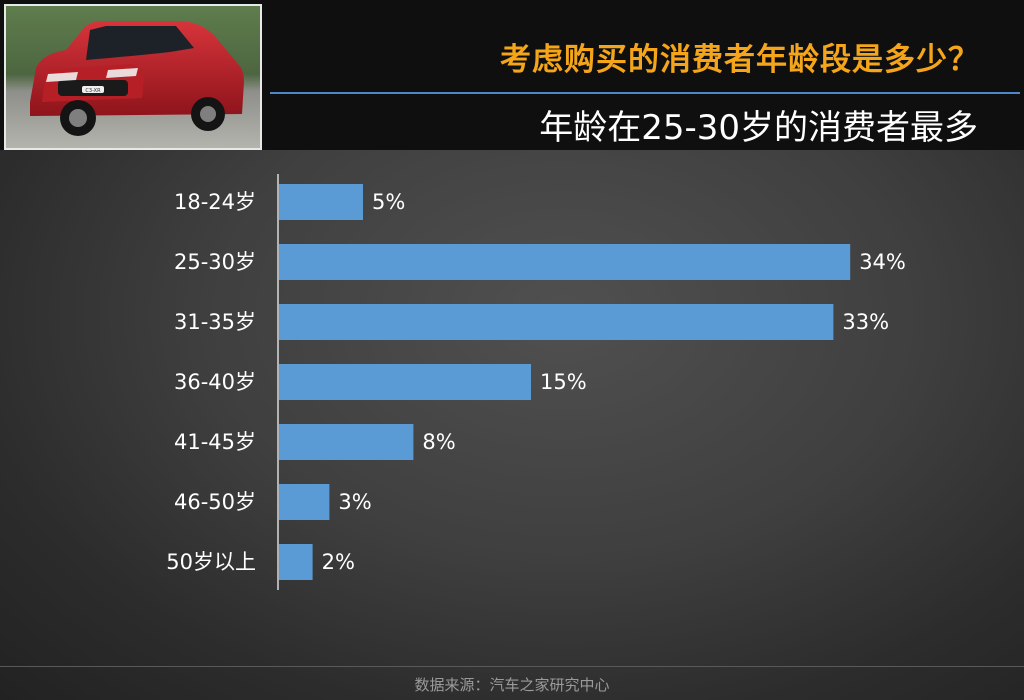 This screenshot has height=700, width=1024. What do you see at coordinates (645, 93) in the screenshot?
I see `title-divider` at bounding box center [645, 93].